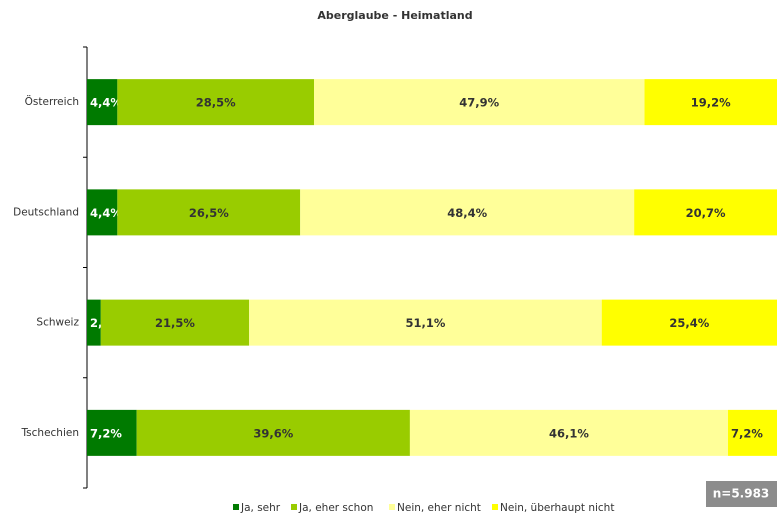 This screenshot has width=777, height=517. I want to click on value-label: 46,1%, so click(569, 433).